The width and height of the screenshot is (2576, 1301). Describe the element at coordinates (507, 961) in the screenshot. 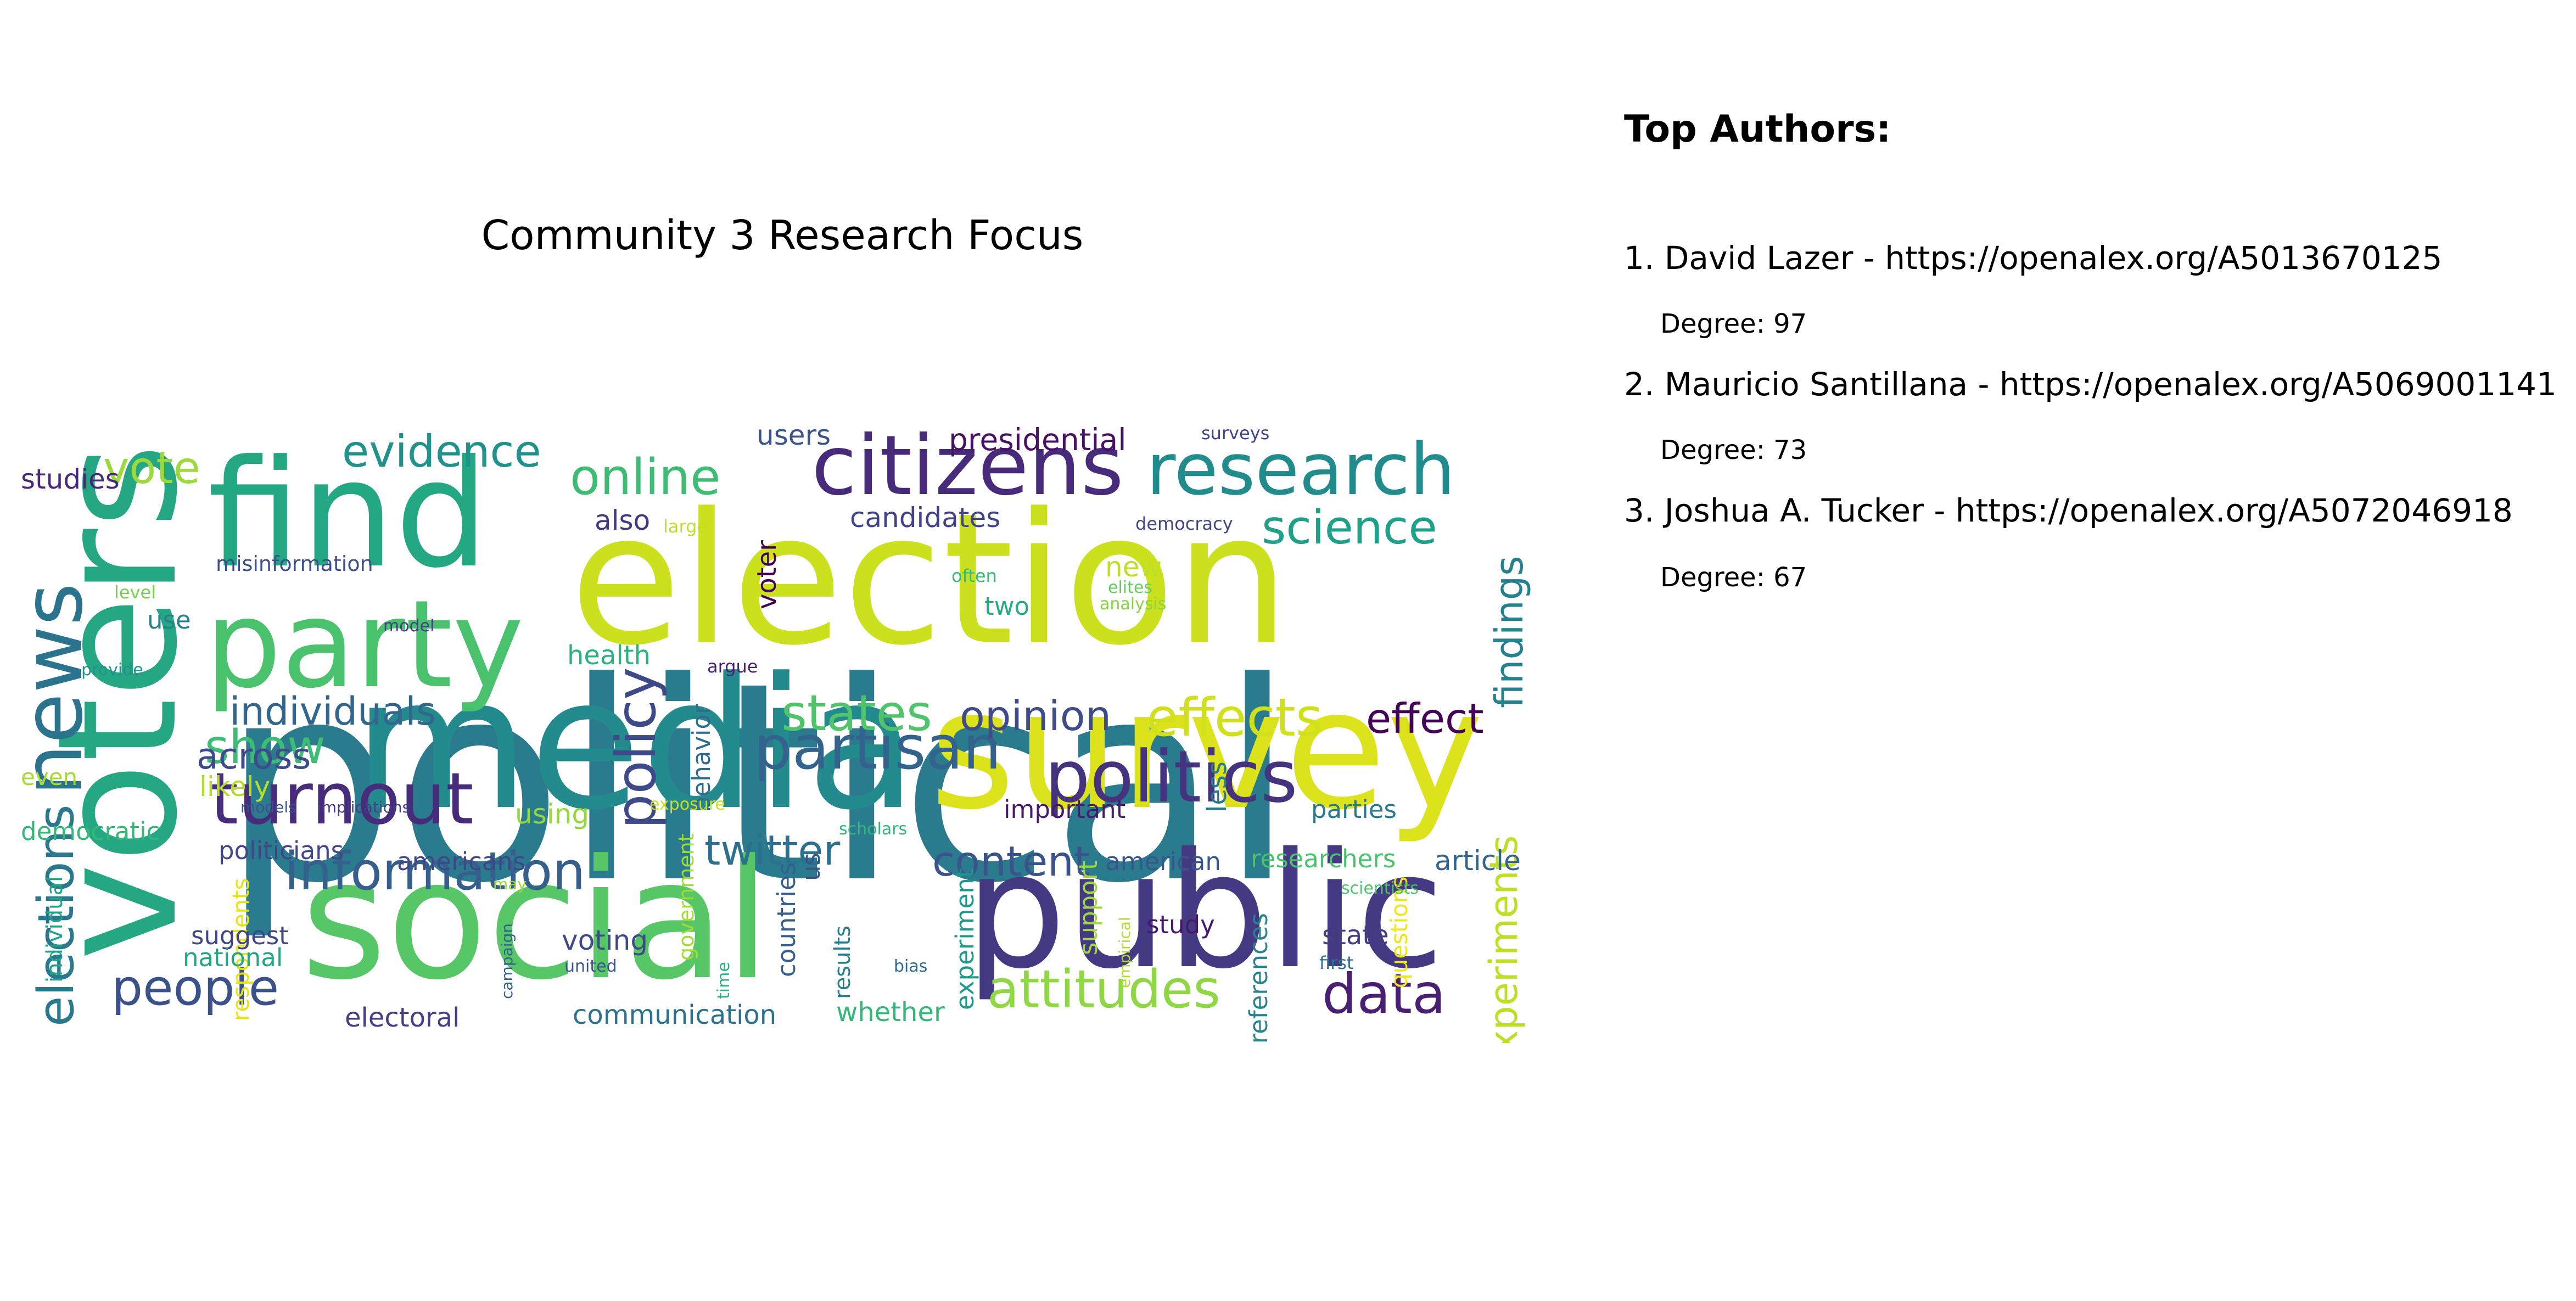

I see `cloud-word: campaign` at that location.